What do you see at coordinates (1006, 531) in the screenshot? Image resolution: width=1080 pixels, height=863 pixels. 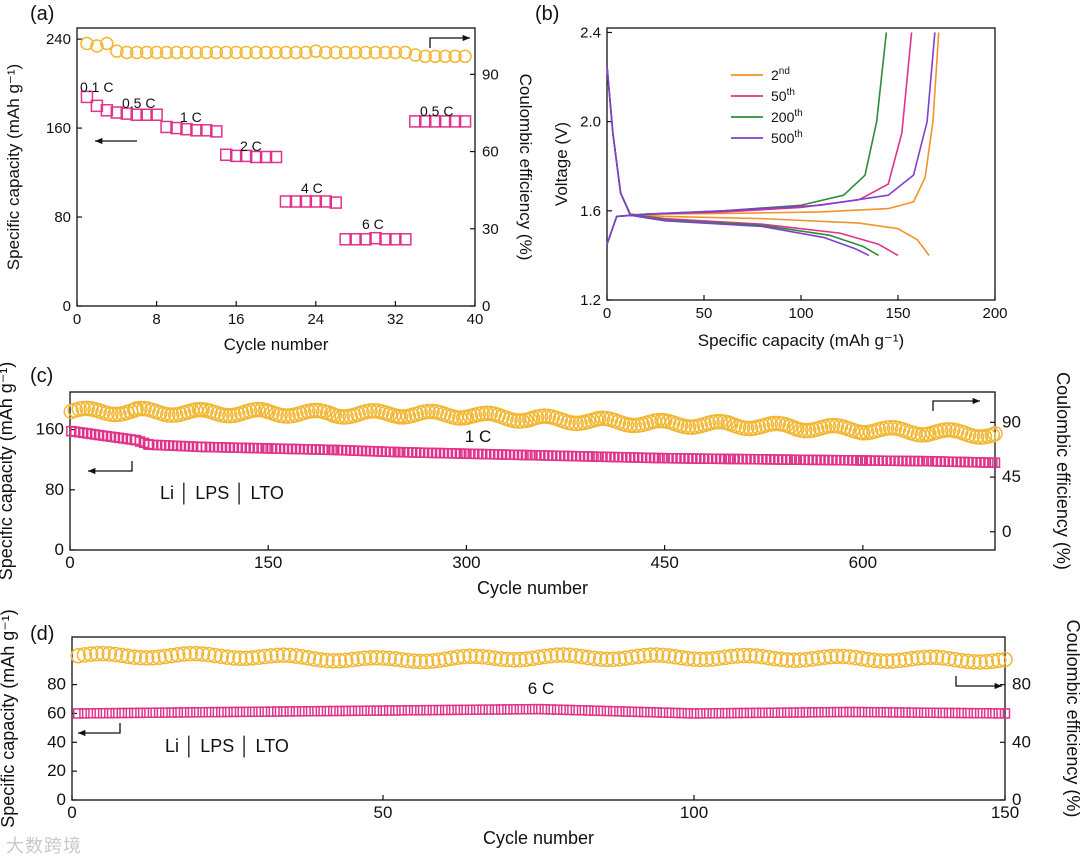 I see `y2-tick-label: 0` at bounding box center [1006, 531].